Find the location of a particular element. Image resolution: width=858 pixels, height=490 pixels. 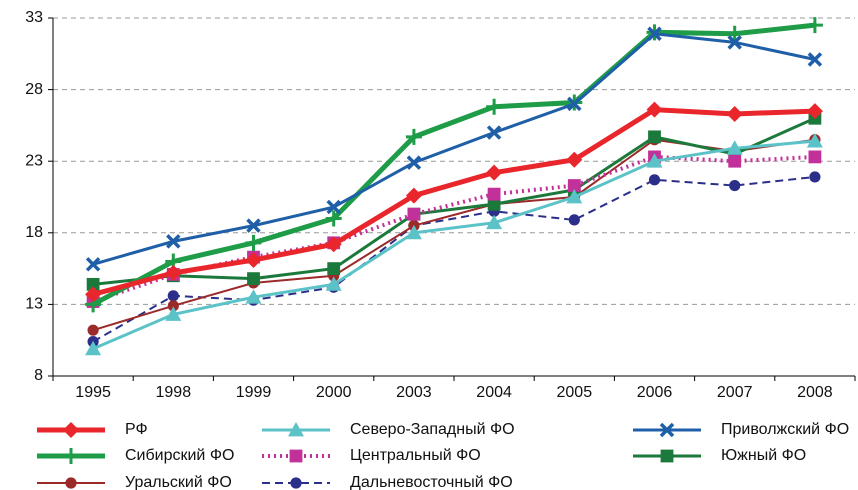

legend-label: Уральский ФО is located at coordinates (178, 482).